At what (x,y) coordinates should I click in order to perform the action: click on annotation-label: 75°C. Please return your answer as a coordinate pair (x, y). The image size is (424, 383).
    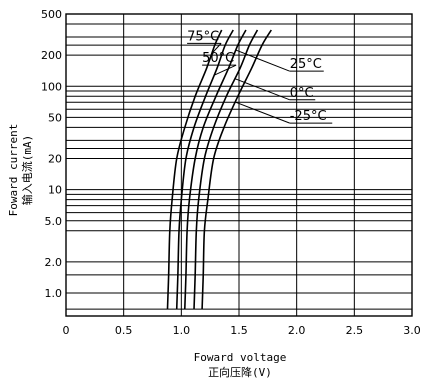
    Looking at the image, I should click on (203, 36).